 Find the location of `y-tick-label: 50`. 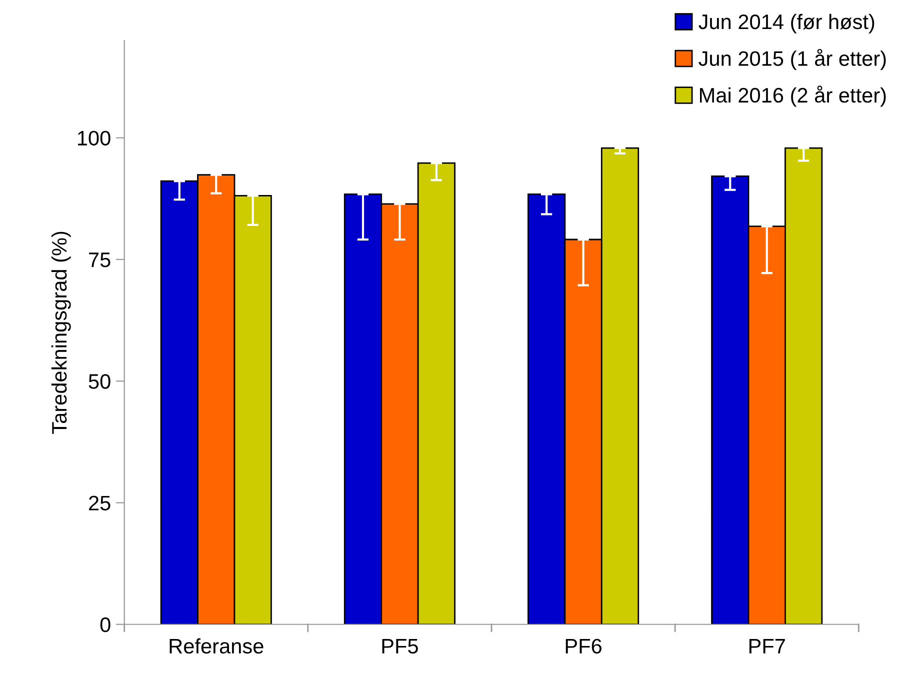

y-tick-label: 50 is located at coordinates (99, 381).